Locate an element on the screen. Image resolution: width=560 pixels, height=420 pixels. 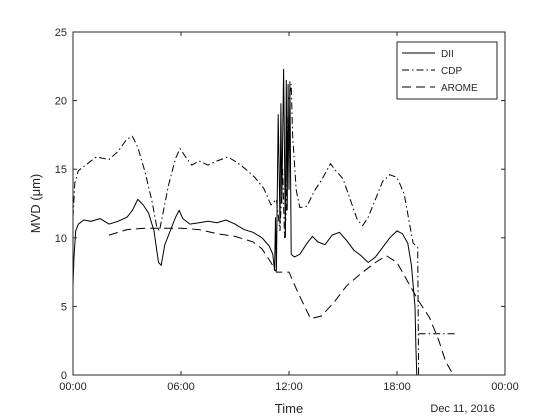
y-tick-label: 10 is located at coordinates (61, 239).